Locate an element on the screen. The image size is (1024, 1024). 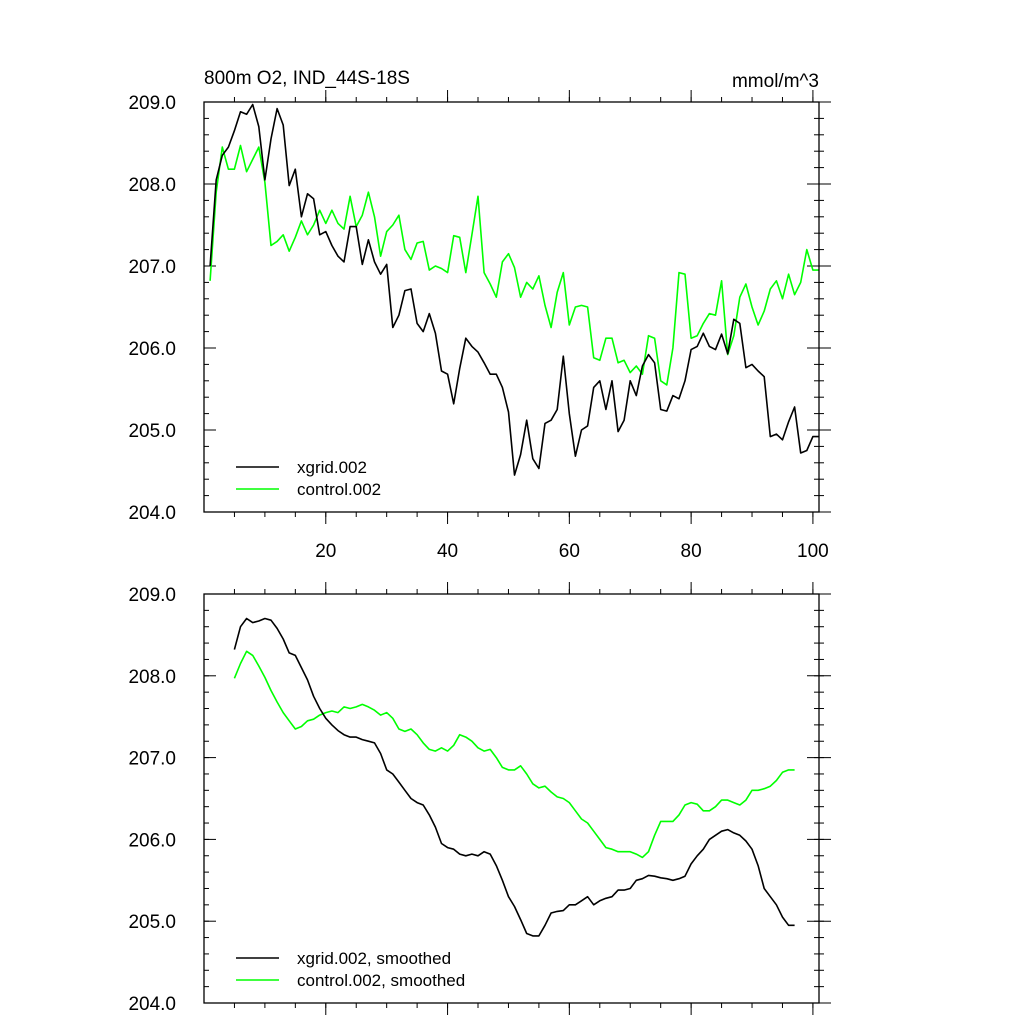
legend-label: xgrid.002, smoothed is located at coordinates (374, 958).